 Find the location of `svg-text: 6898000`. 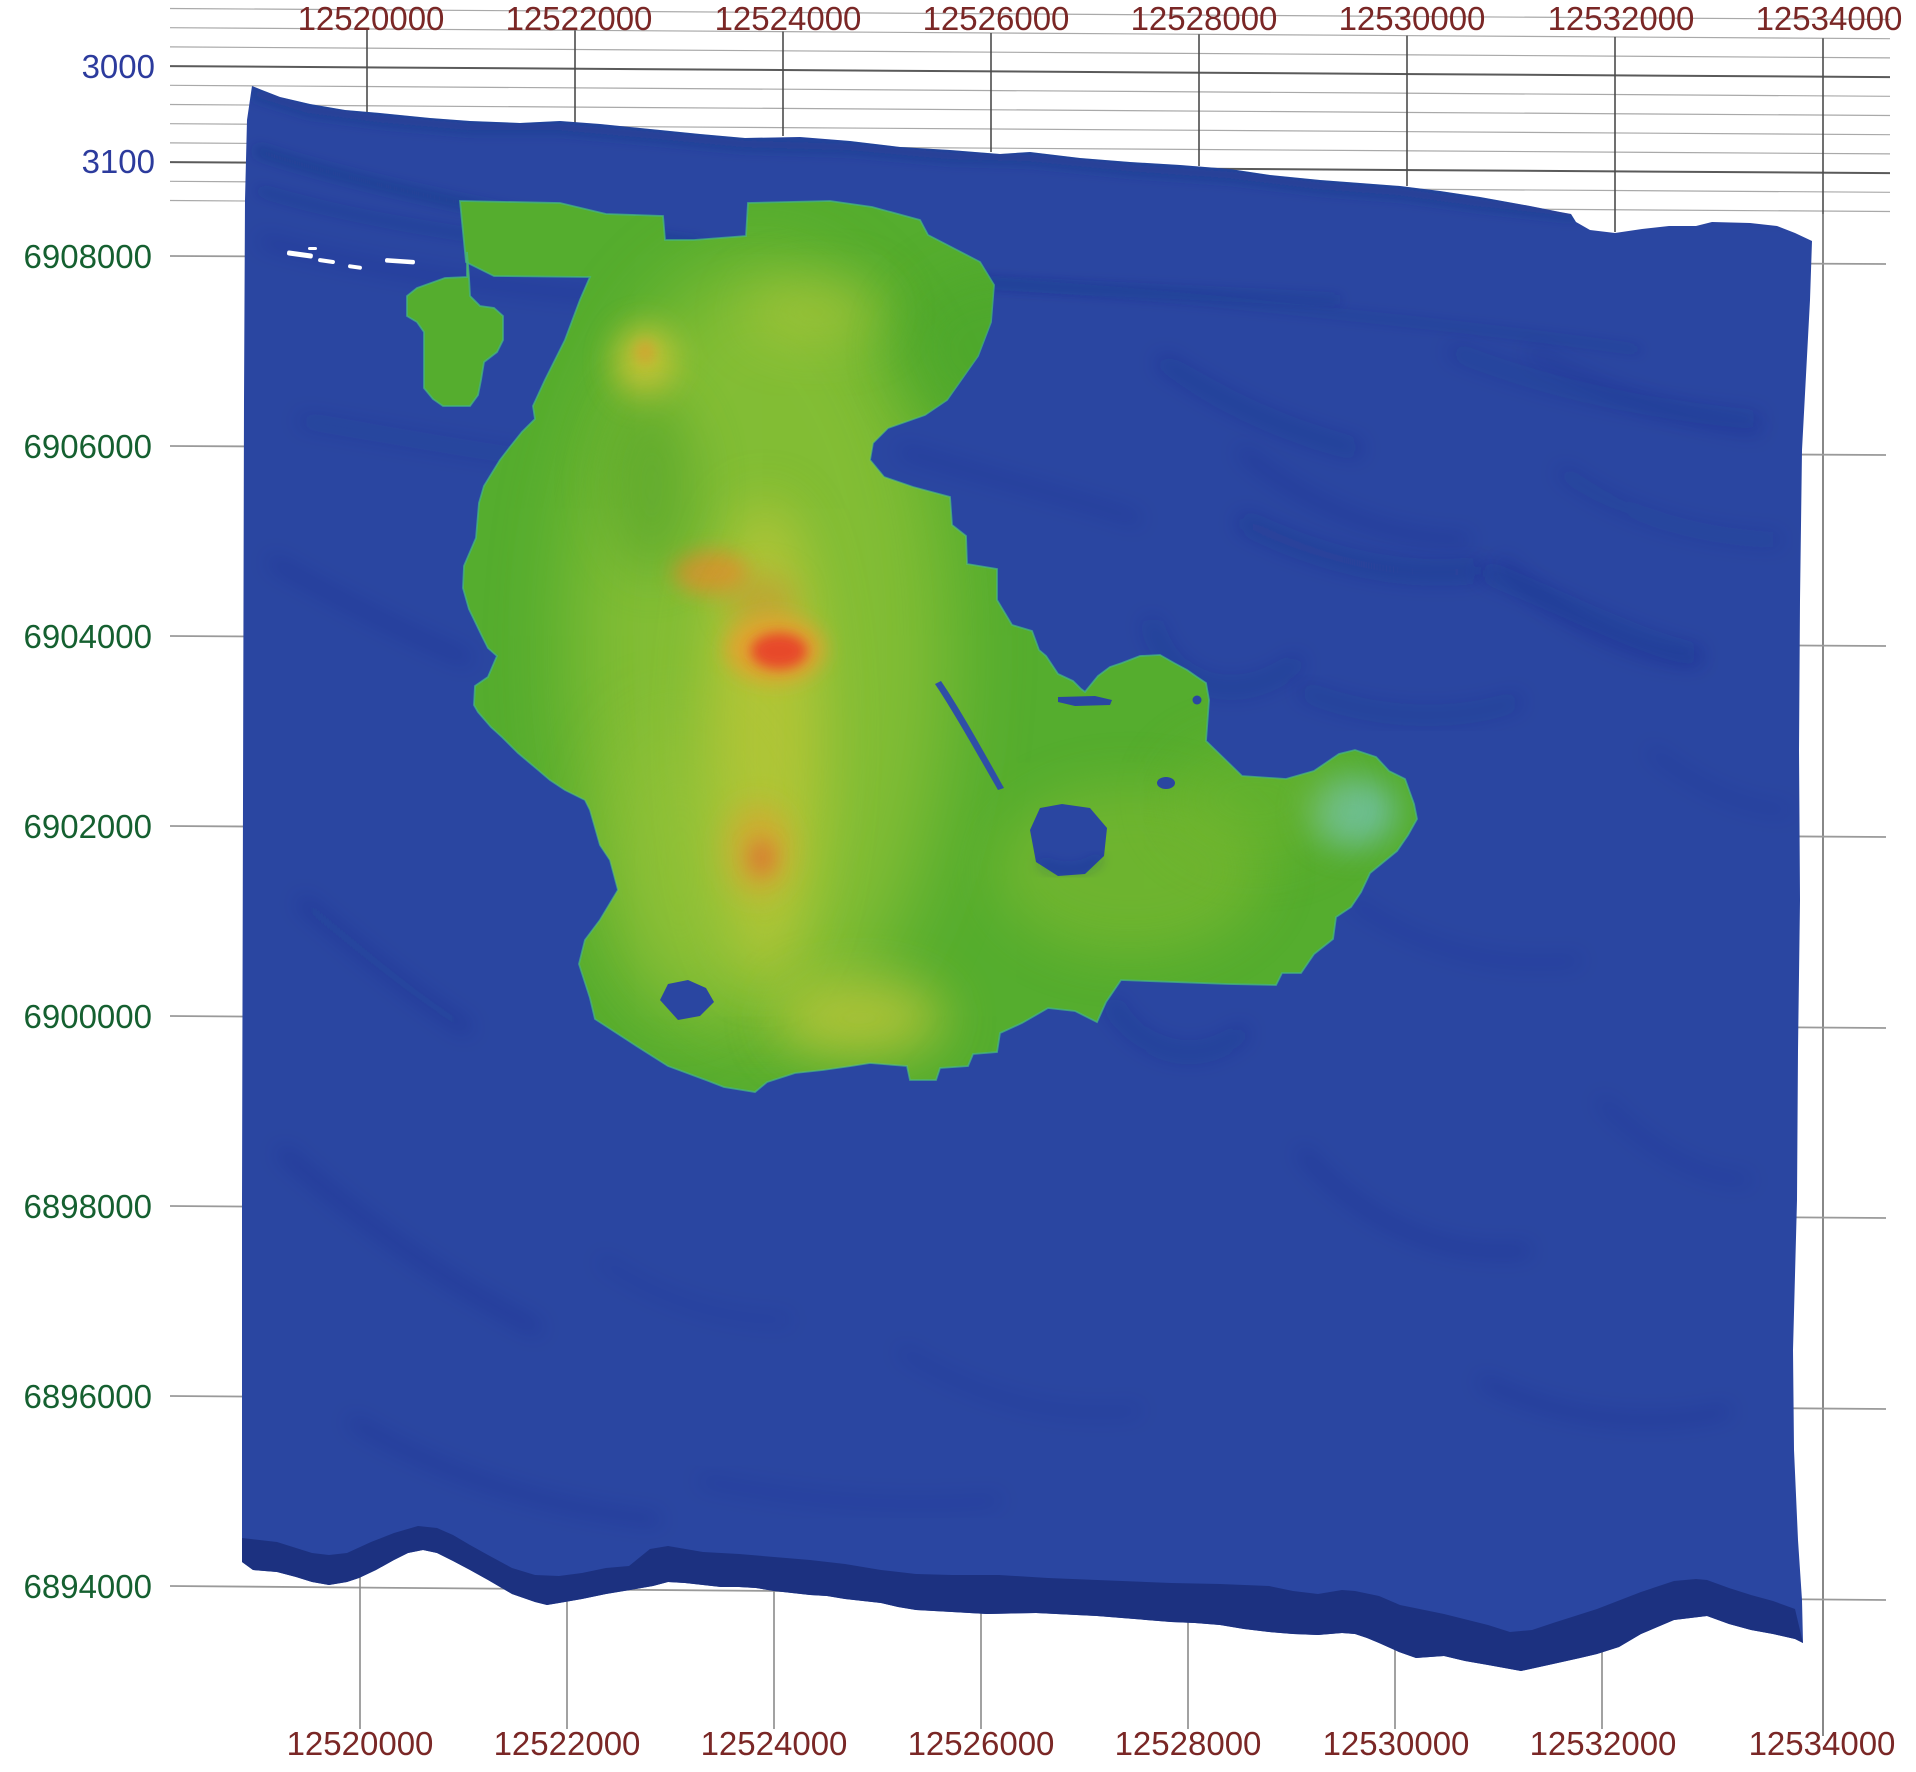

svg-text: 6898000 is located at coordinates (88, 1206).